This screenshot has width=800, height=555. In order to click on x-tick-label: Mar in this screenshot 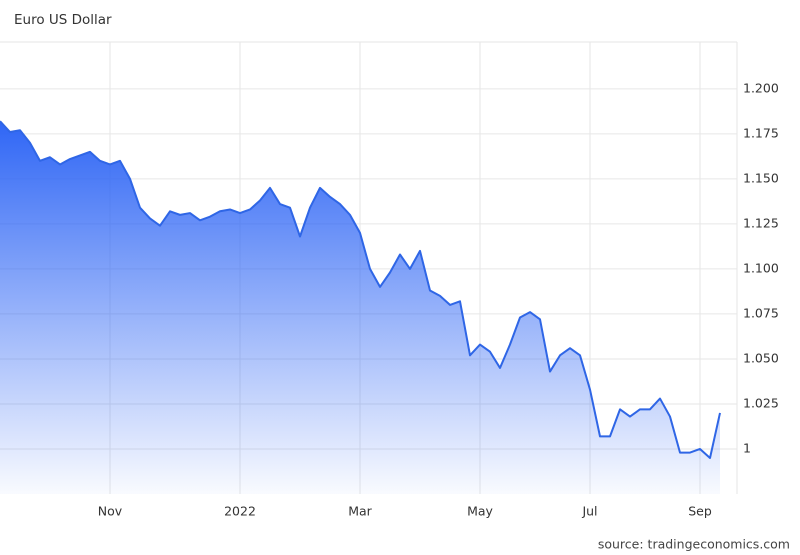, I will do `click(360, 511)`.